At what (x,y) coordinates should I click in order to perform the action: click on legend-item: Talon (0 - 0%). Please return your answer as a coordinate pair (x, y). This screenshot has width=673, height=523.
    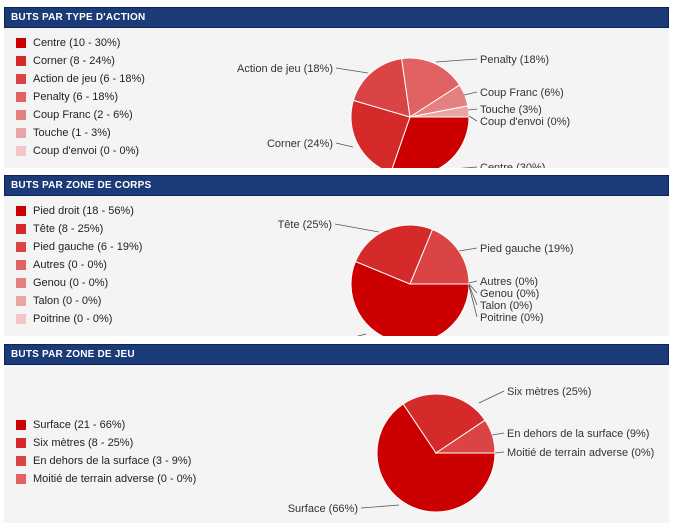
    Looking at the image, I should click on (79, 301).